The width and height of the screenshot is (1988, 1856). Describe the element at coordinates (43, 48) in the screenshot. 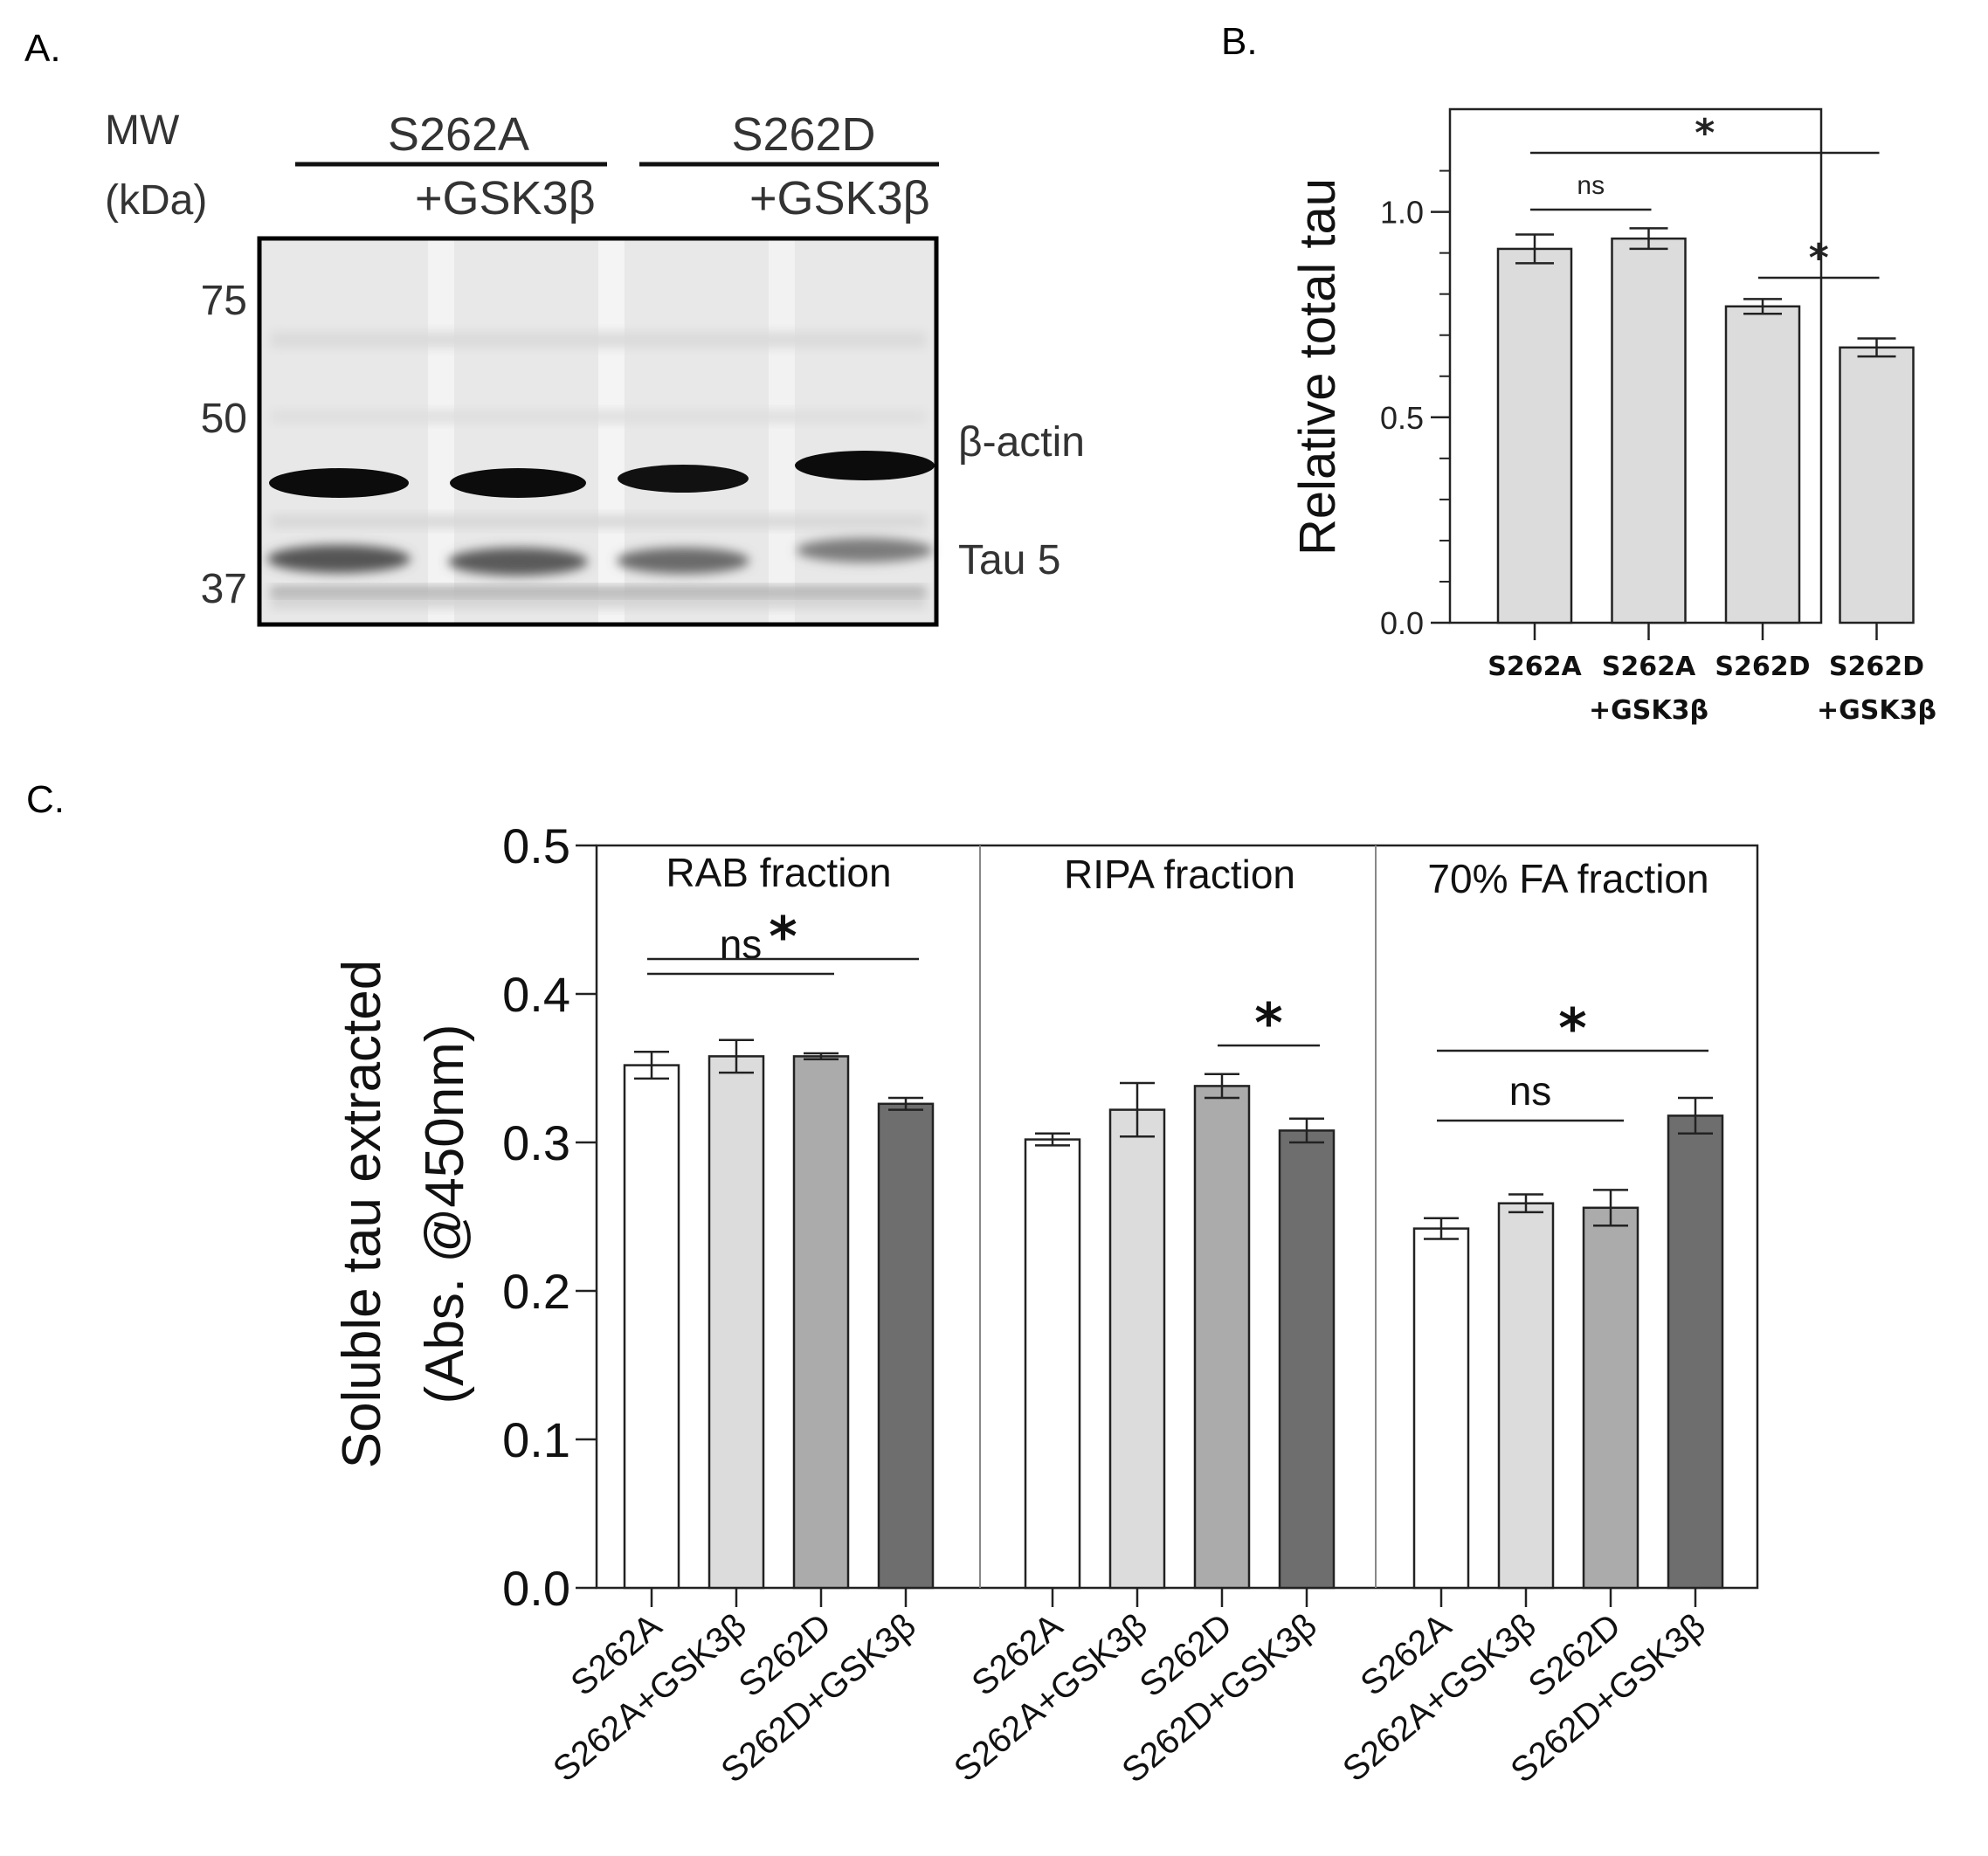

I see `panel-a-label: A.` at that location.